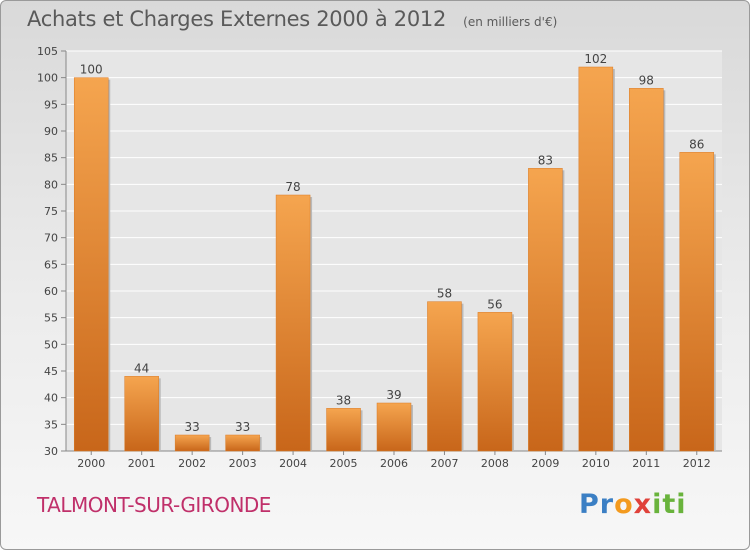  Describe the element at coordinates (51, 291) in the screenshot. I see `y-tick-label: 60` at that location.